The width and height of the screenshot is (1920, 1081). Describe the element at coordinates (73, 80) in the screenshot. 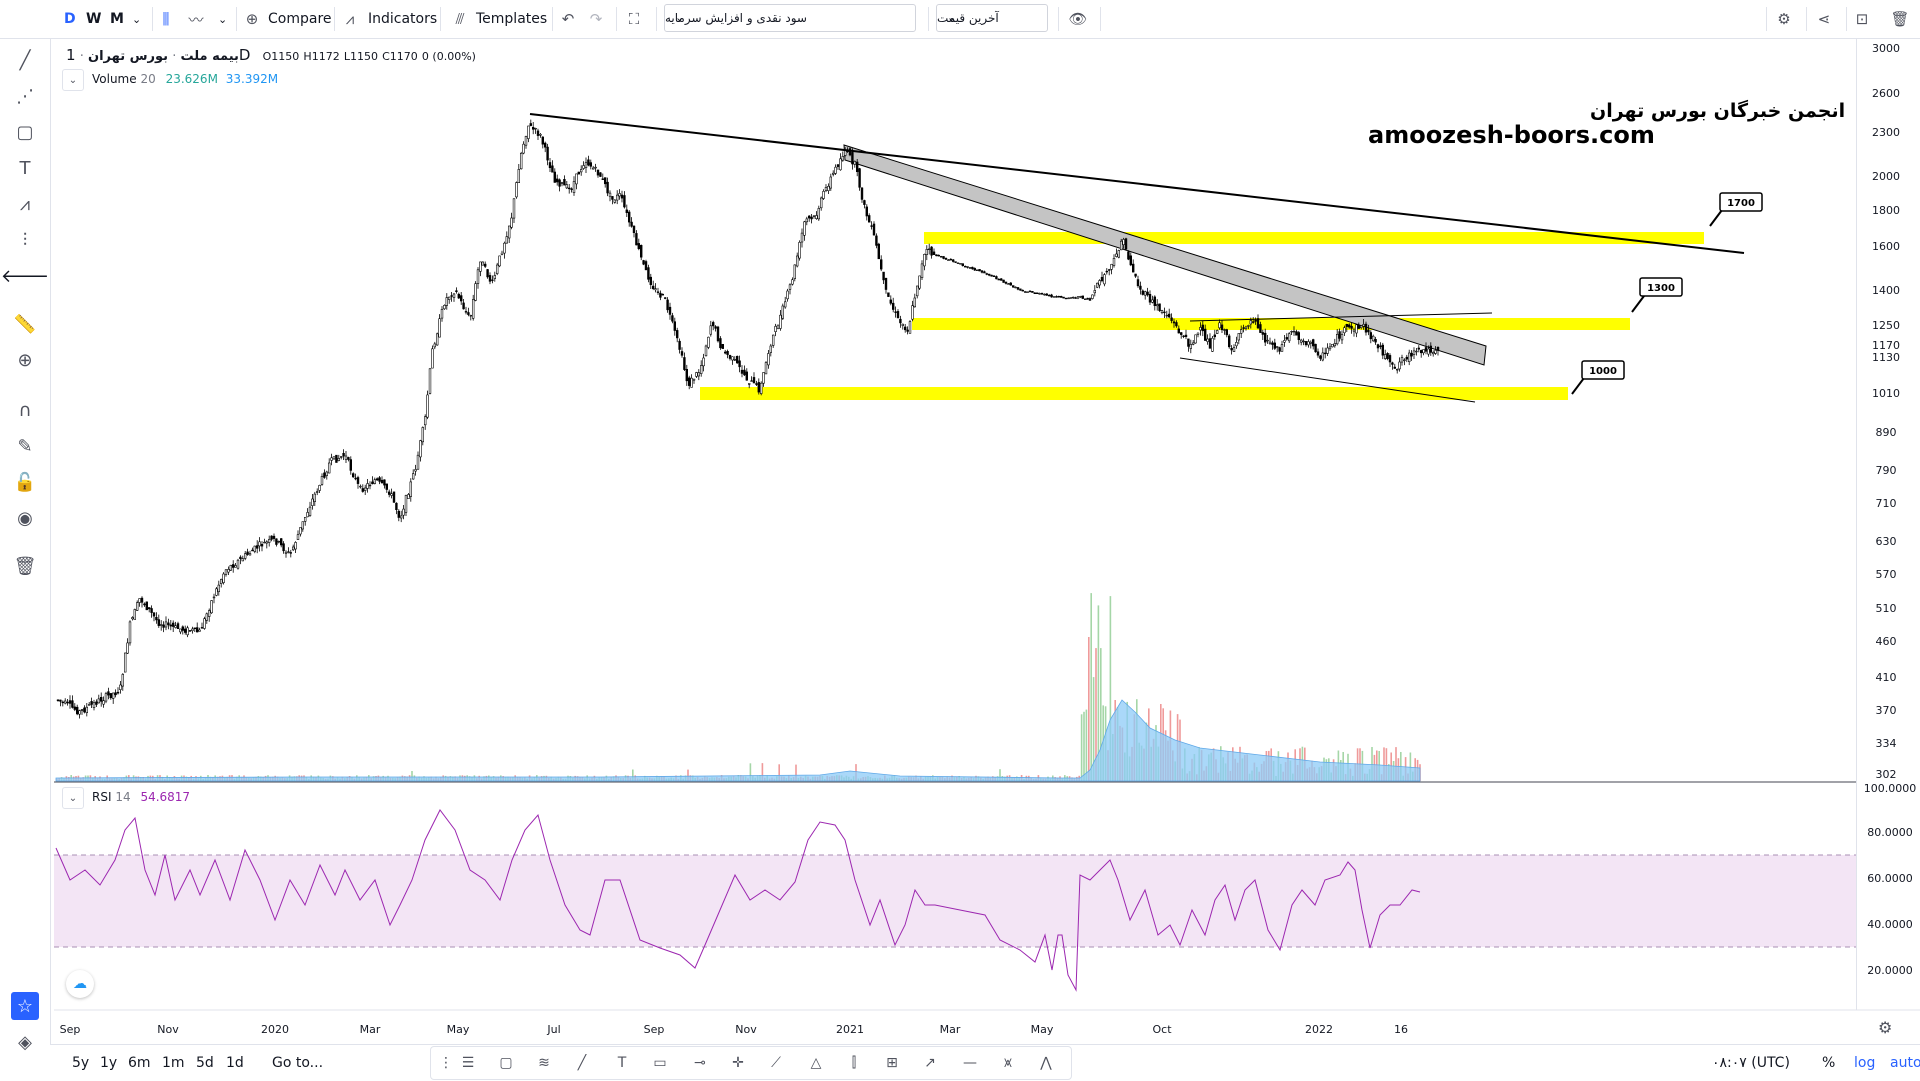

I see `volume-collapse-button: ⌄` at that location.